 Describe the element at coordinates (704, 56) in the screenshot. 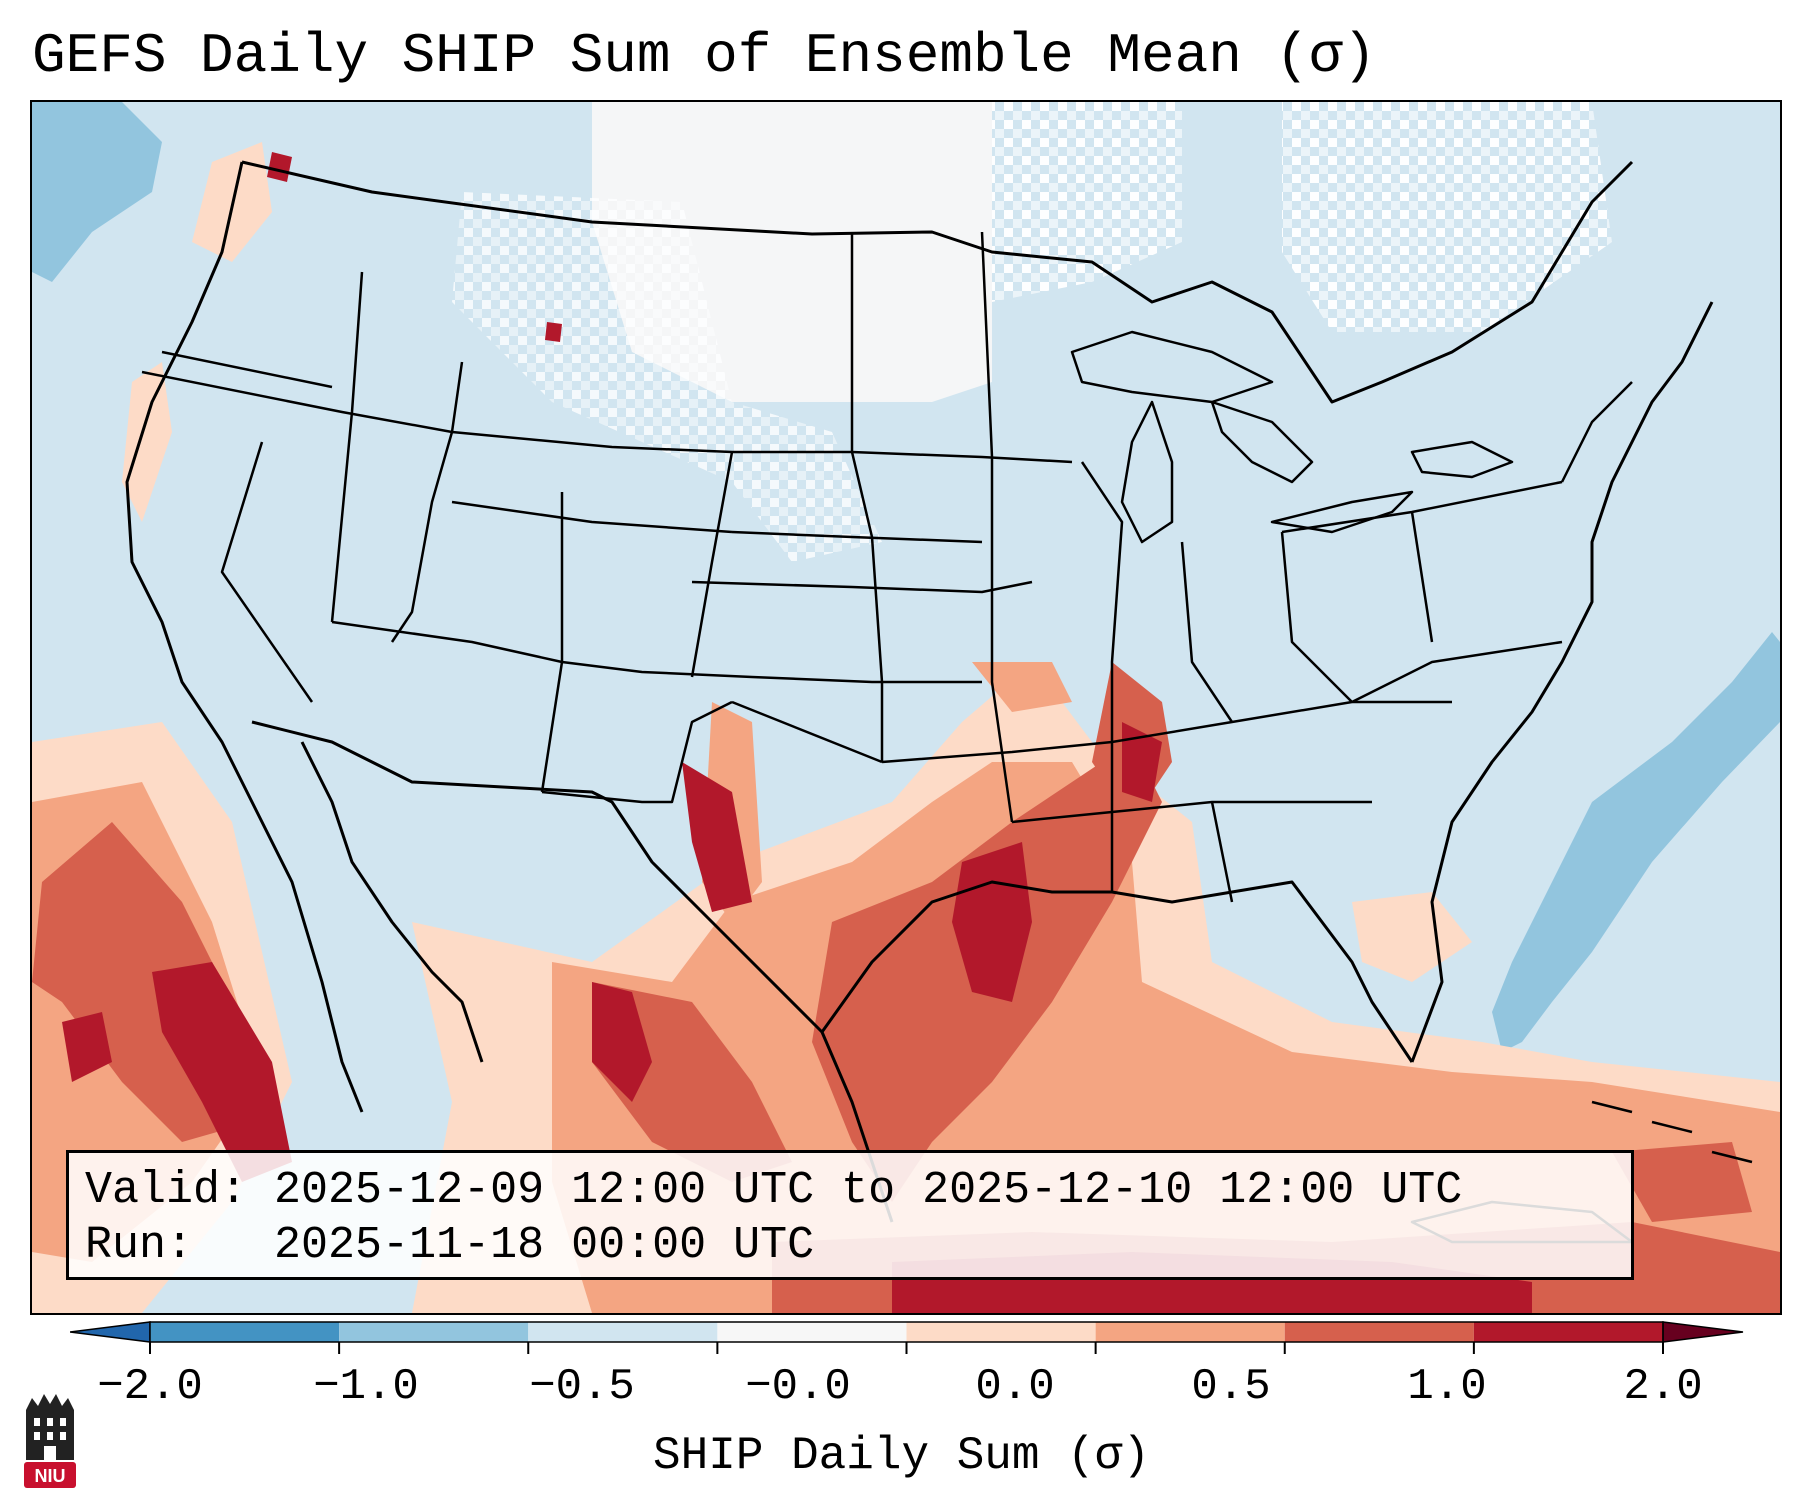

I see `map-title: GEFS Daily SHIP Sum of Ensemble Mean (σ)` at that location.